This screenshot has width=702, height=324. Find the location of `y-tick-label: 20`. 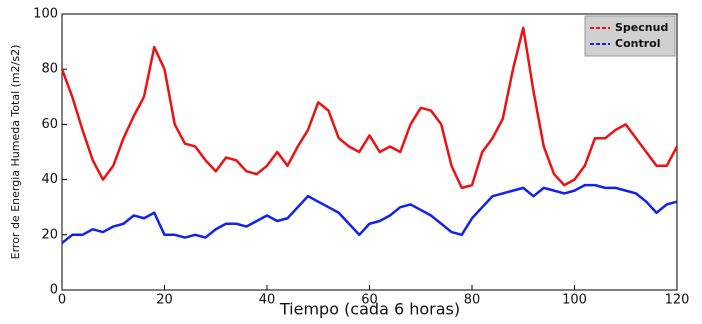

y-tick-label: 20 is located at coordinates (49, 234).